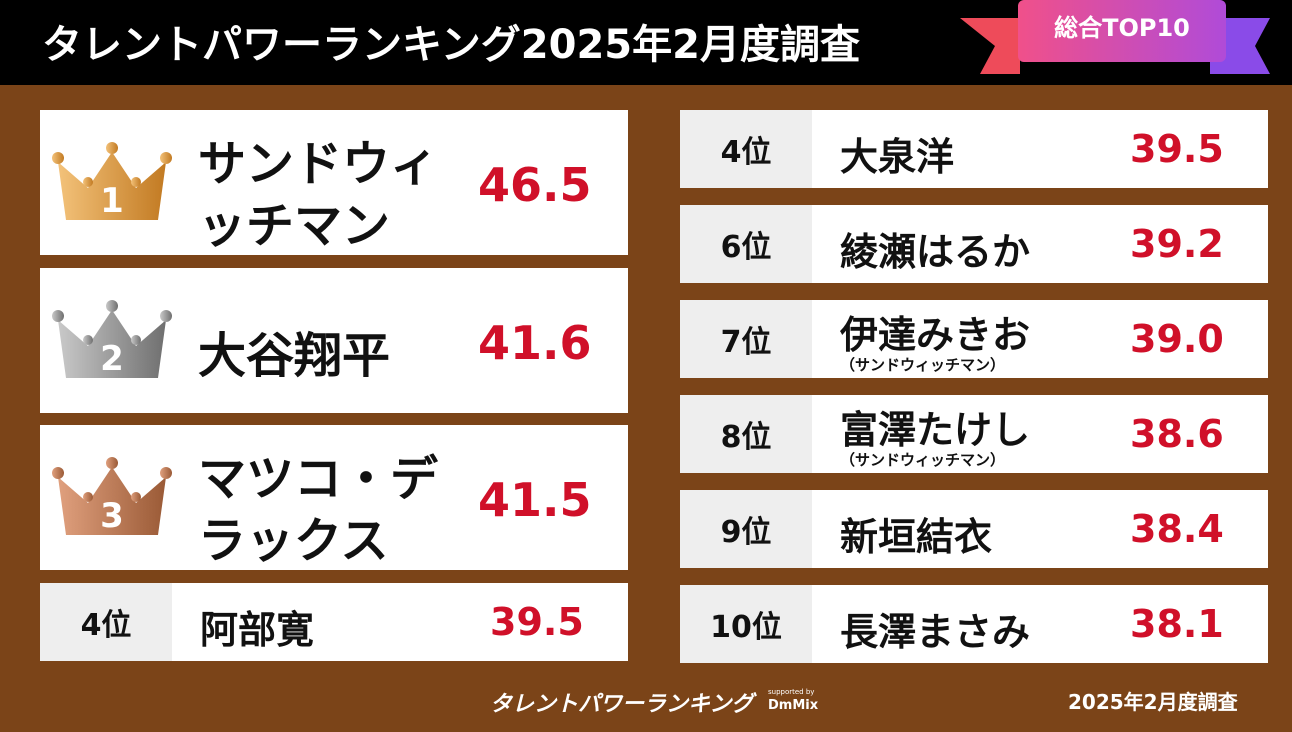  What do you see at coordinates (334, 622) in the screenshot?
I see `rank-row: 4位 阿部寛 39.5` at bounding box center [334, 622].